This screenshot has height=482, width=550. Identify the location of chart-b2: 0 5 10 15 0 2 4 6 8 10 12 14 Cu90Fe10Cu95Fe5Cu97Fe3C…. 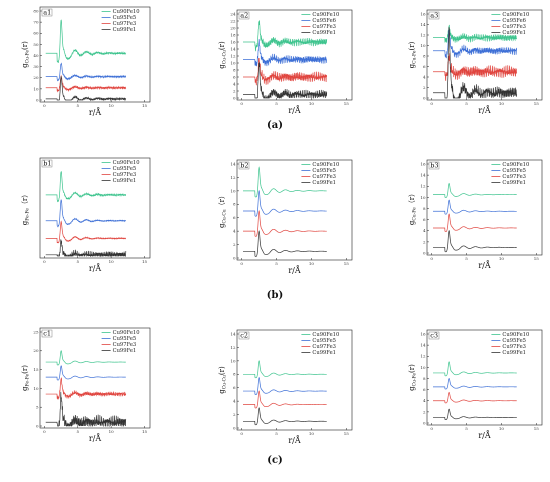
(285, 217).